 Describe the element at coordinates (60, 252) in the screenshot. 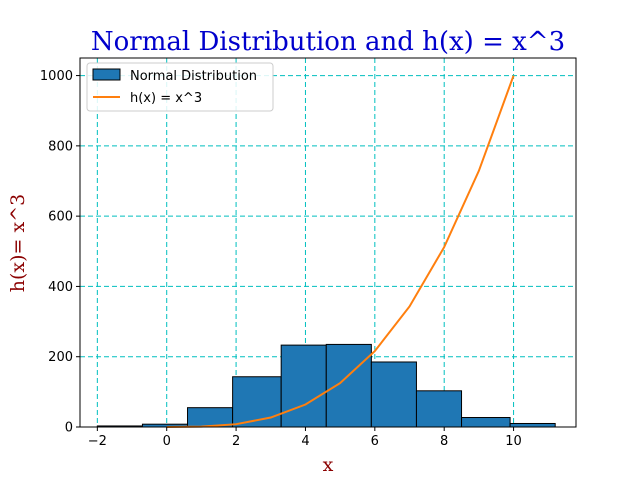

I see `y-axis-ticks: 0 200 400 600 800 1000` at that location.